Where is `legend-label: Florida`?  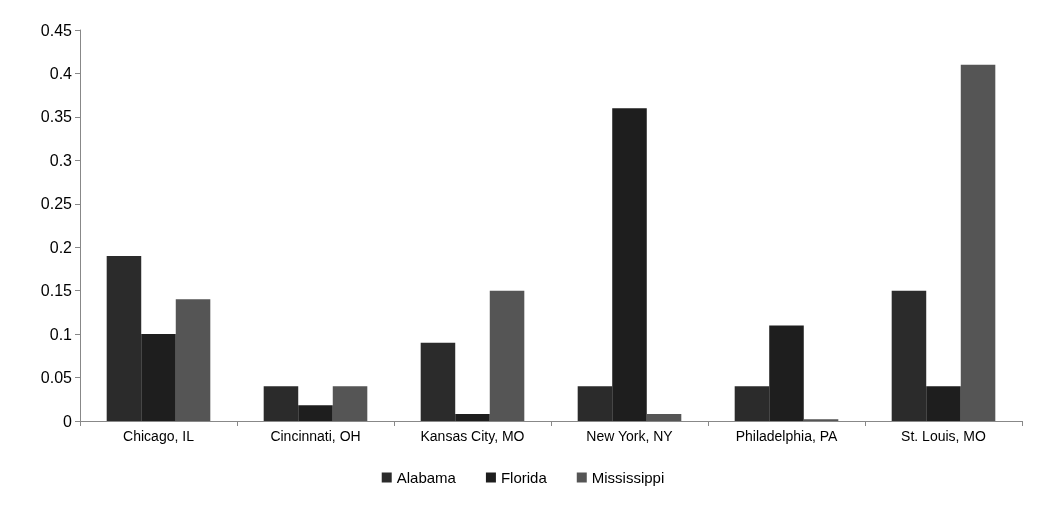 legend-label: Florida is located at coordinates (524, 477).